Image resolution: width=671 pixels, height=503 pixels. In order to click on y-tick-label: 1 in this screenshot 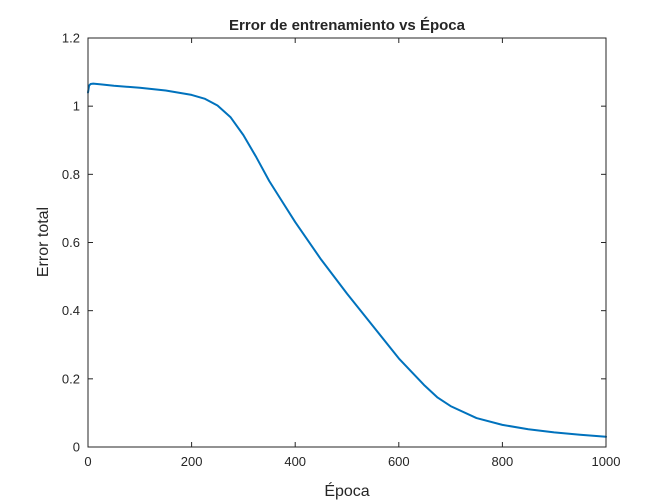, I will do `click(76, 106)`.